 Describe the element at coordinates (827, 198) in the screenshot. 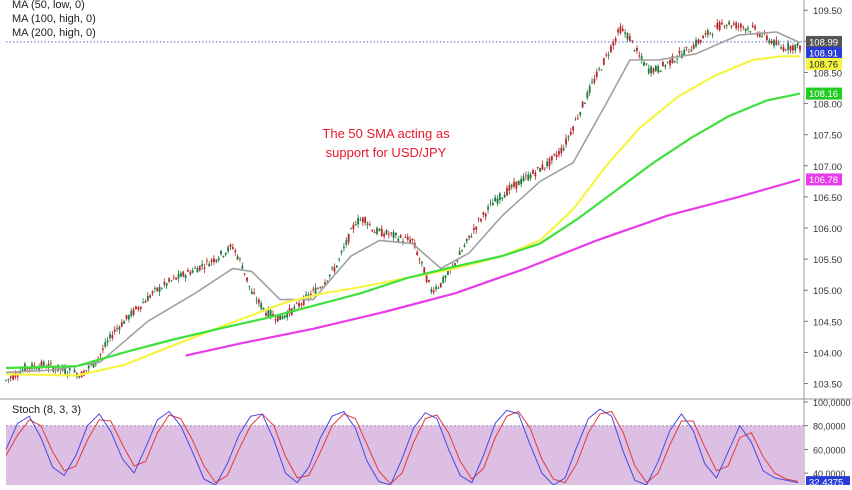

I see `price-tick-label: 106.50` at that location.